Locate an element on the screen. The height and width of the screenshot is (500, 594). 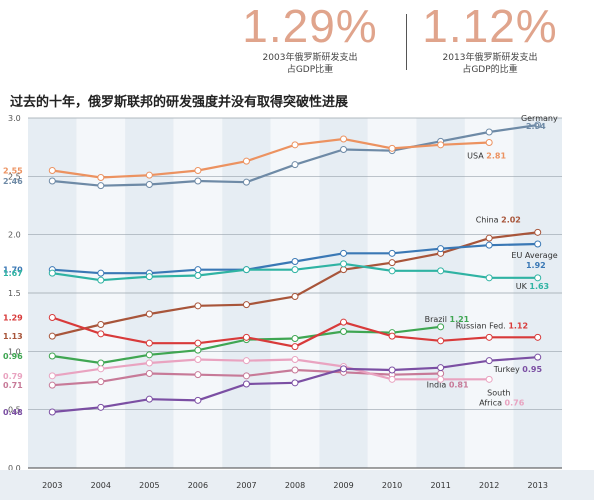
start-value-china: 1.13 is located at coordinates (13, 336).